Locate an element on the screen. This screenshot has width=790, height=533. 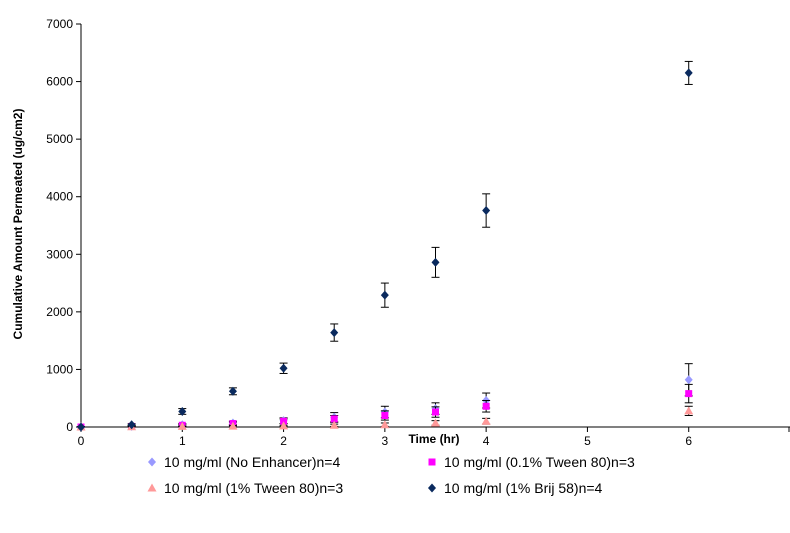
y-axis-ticks: 0 1000 2000 3000 4000 5000 6000 7000 is located at coordinates (63, 225).